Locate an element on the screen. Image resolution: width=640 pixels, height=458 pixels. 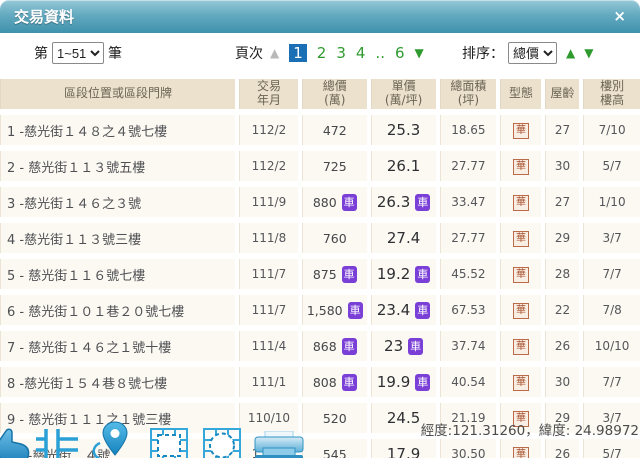
sort-asc-icon: ▲ is located at coordinates (571, 53).